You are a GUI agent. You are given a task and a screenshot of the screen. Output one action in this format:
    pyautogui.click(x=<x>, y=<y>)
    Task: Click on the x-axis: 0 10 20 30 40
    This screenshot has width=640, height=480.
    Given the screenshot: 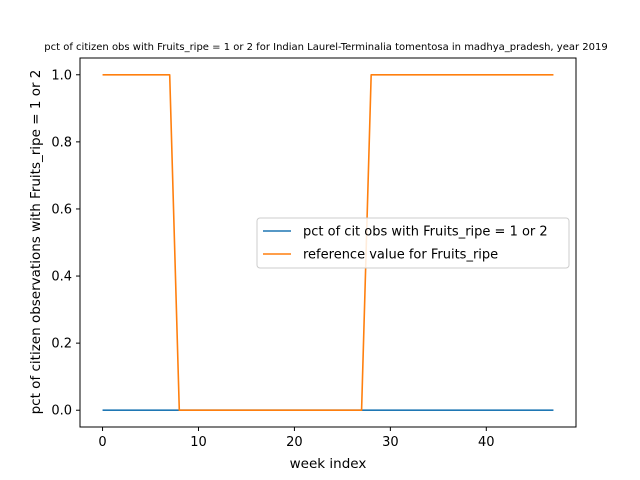 What is the action you would take?
    pyautogui.click(x=296, y=438)
    